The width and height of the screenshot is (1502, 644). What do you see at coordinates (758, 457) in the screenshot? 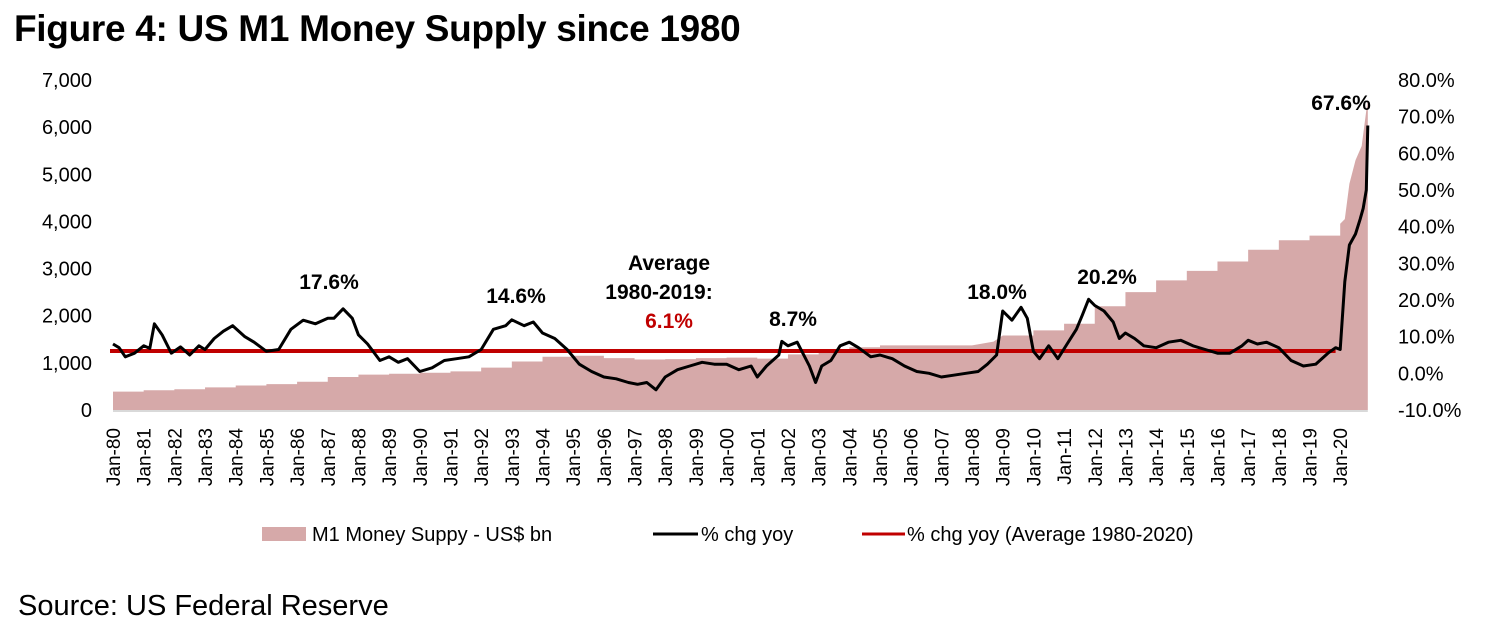
I see `x-axis-tick-label: Jan-01` at bounding box center [758, 457].